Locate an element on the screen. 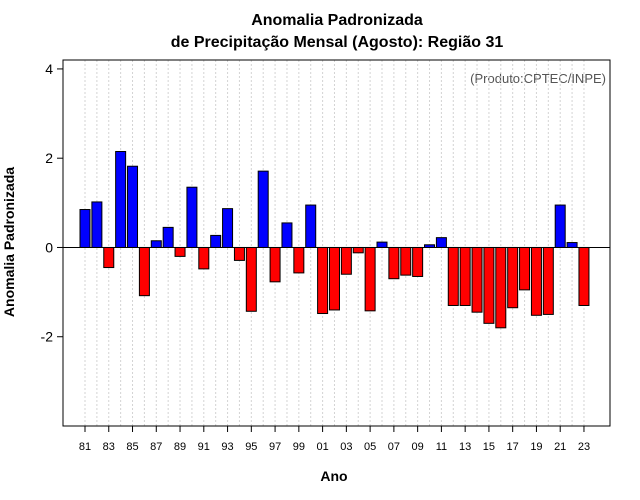 Image resolution: width=640 pixels, height=500 pixels. y-tick-label: 4 is located at coordinates (49, 69).